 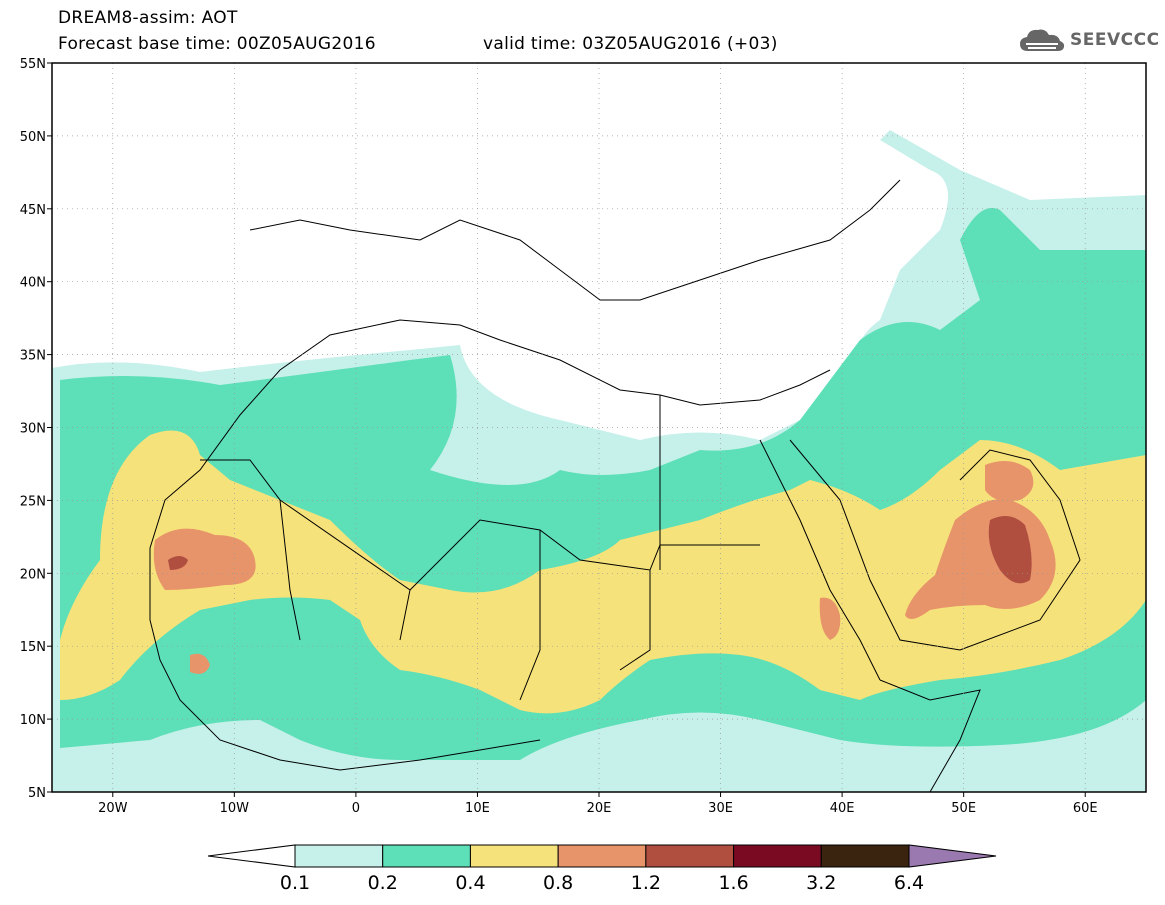 What do you see at coordinates (963, 808) in the screenshot?
I see `lon-tick-label: 50E` at bounding box center [963, 808].